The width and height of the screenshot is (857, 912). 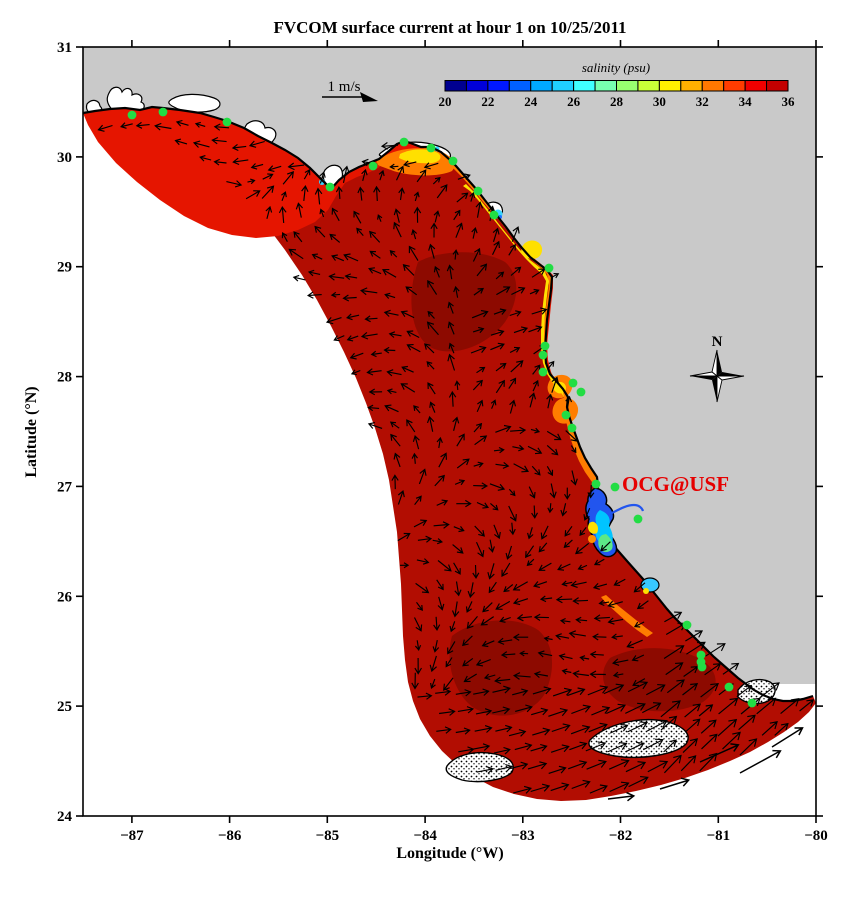 I want to click on colorbar-tick-label: 20, so click(x=445, y=101).